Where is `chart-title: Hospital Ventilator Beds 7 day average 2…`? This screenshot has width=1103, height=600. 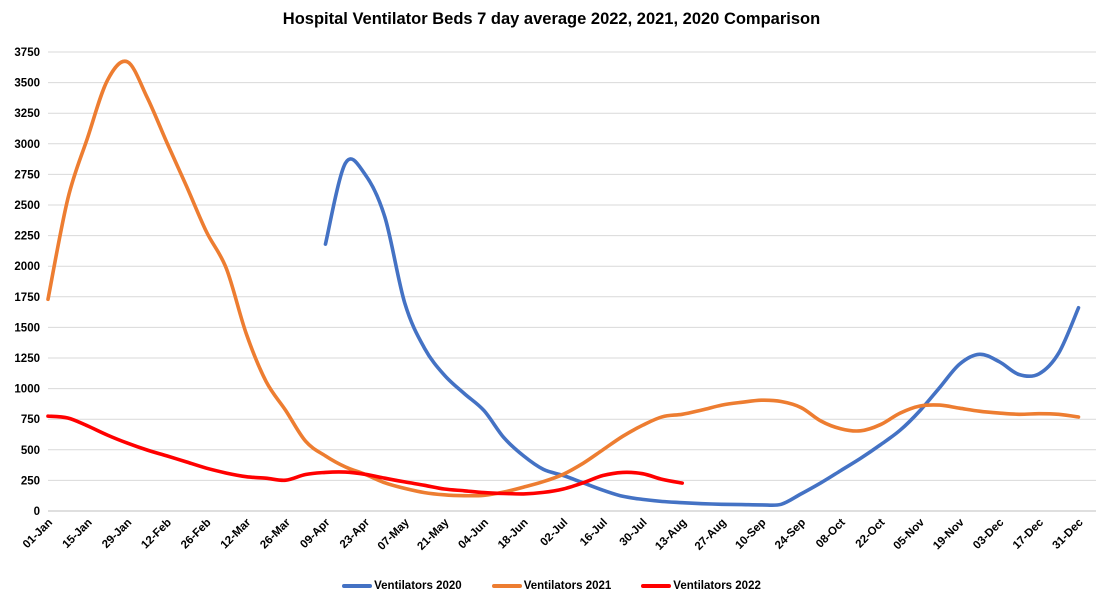
chart-title: Hospital Ventilator Beds 7 day average 2… is located at coordinates (551, 19).